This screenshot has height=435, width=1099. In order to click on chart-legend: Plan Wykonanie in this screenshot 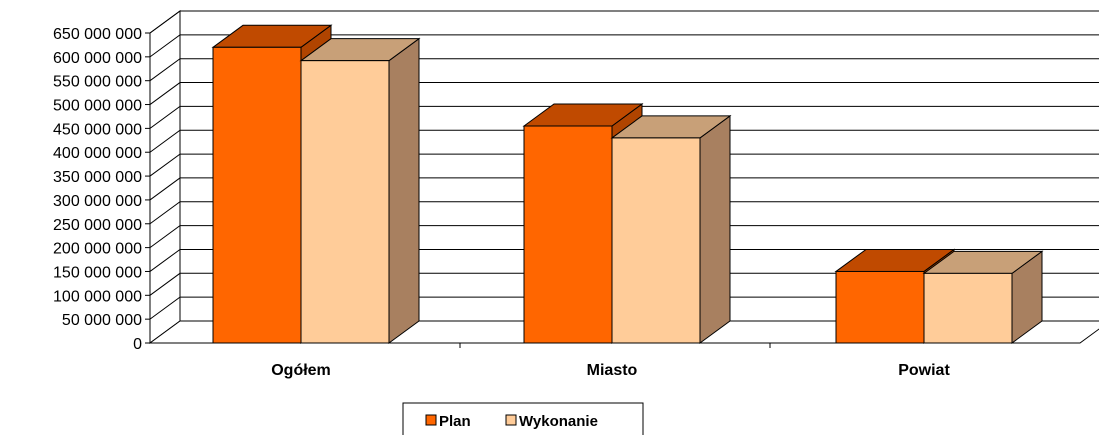, I will do `click(523, 418)`.